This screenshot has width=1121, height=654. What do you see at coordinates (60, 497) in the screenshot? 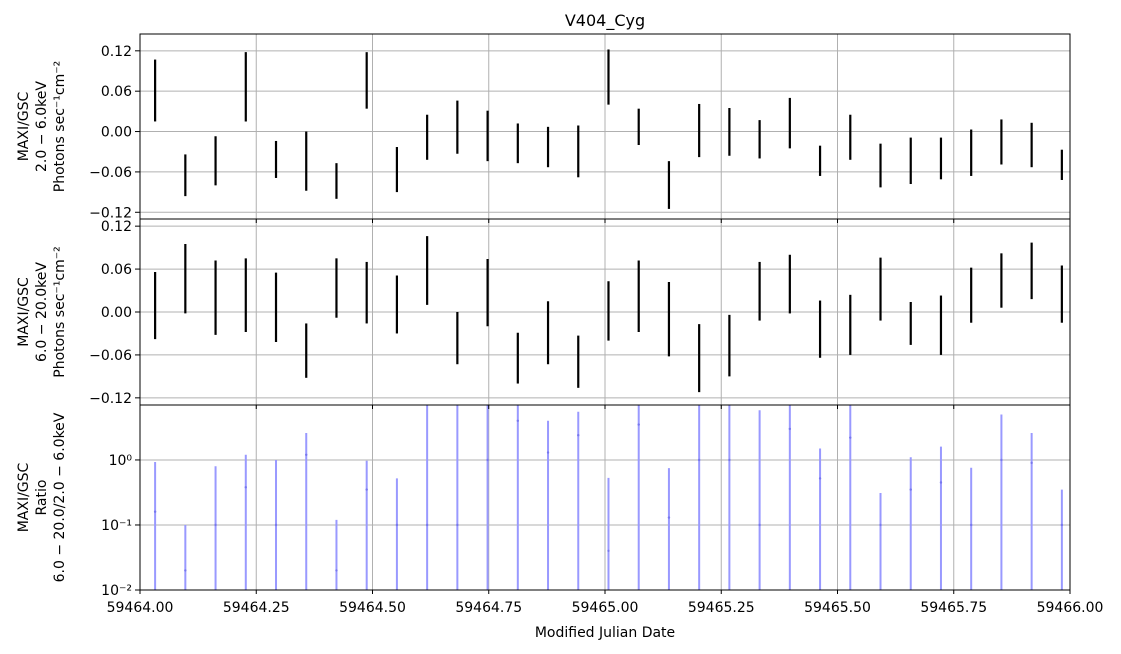
I see `y-axis-label-line: 6.0 − 20.0/2.0 − 6.0keV` at bounding box center [60, 497].